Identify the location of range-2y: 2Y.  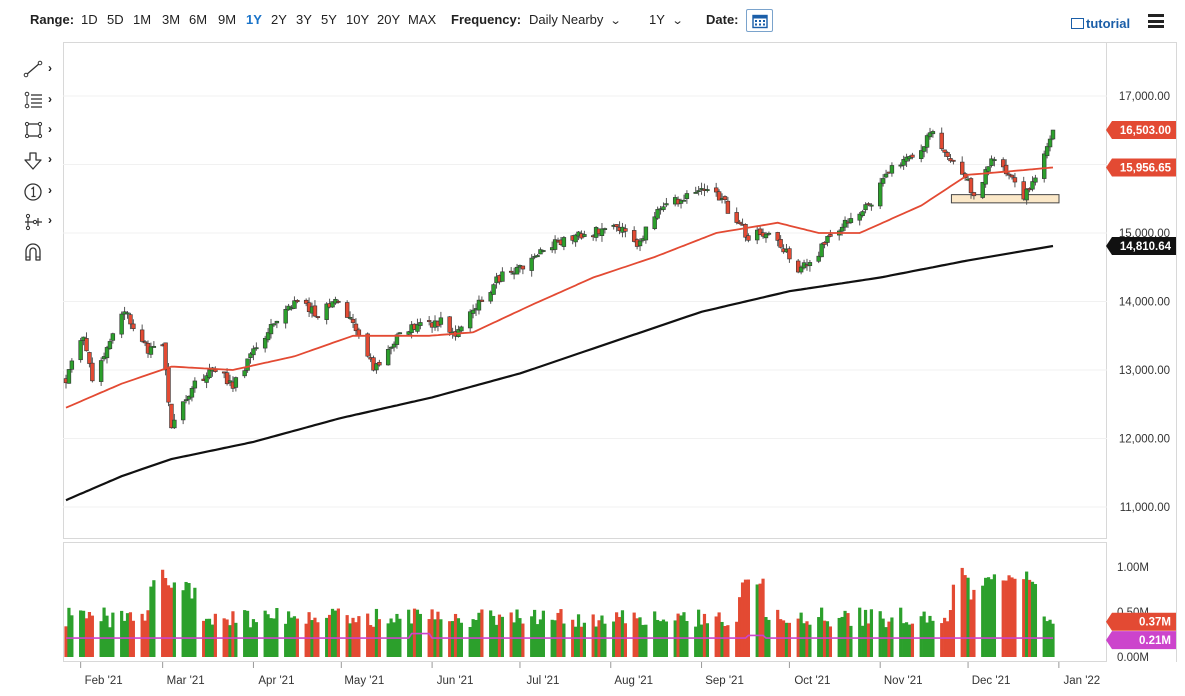
(279, 19).